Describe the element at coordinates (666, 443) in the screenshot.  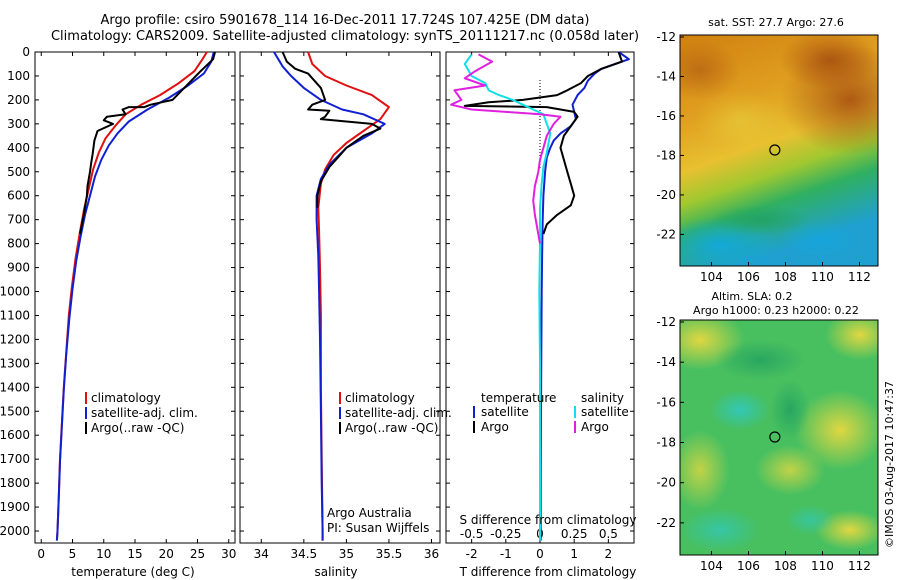
I see `map-y-tick-label: -18` at that location.